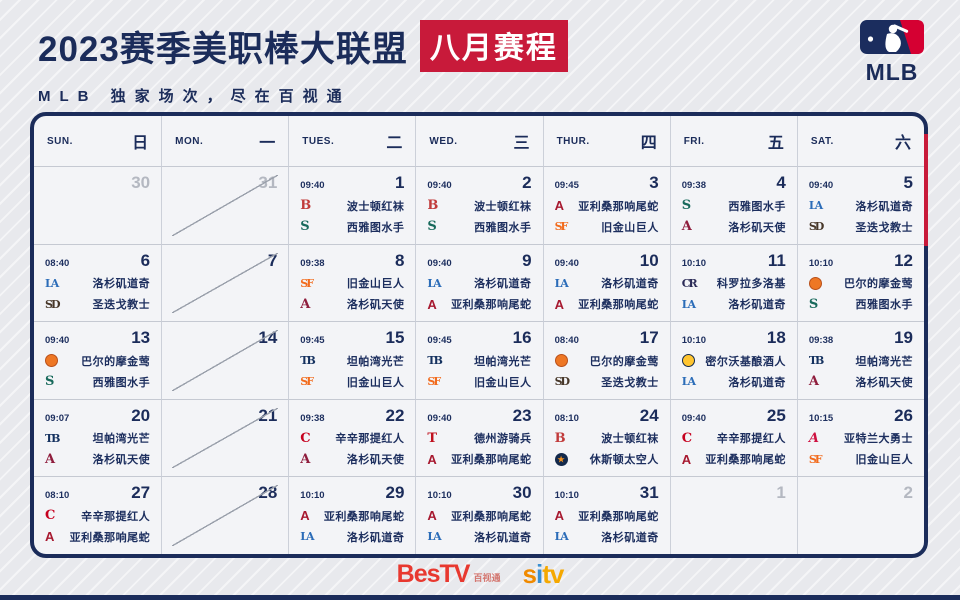 This screenshot has width=960, height=600. Describe the element at coordinates (751, 439) in the screenshot. I see `team-name: 辛辛那提红人` at that location.